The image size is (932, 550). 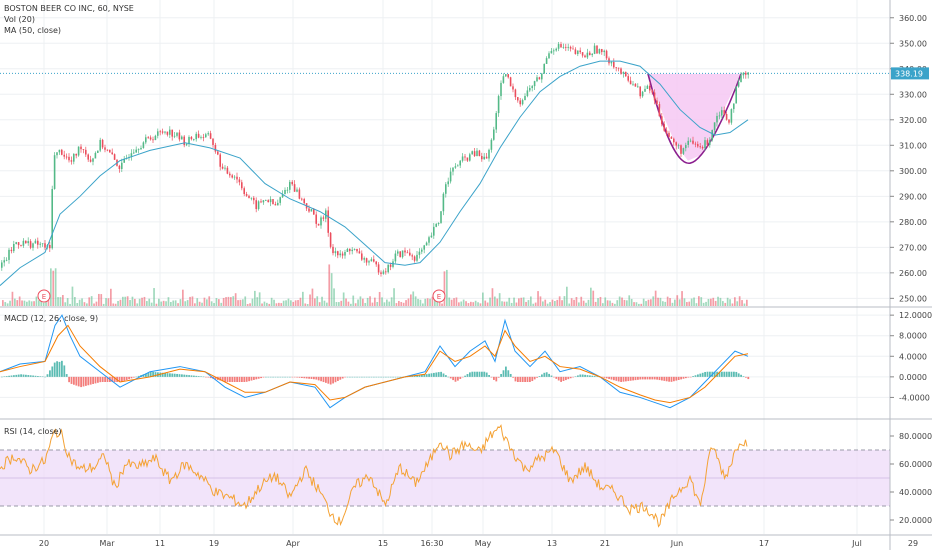 What do you see at coordinates (69, 8) in the screenshot?
I see `symbol-title: BOSTON BEER CO INC, 60, NYSE` at bounding box center [69, 8].